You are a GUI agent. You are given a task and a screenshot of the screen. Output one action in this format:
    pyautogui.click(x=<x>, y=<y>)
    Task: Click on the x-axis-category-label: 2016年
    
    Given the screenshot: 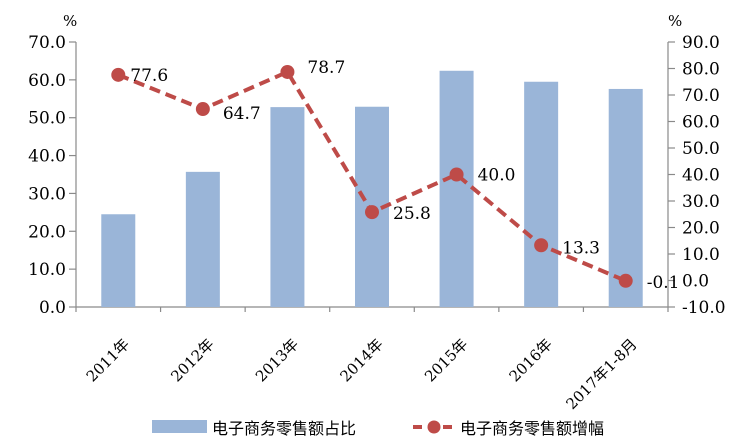 What is the action you would take?
    pyautogui.click(x=531, y=360)
    